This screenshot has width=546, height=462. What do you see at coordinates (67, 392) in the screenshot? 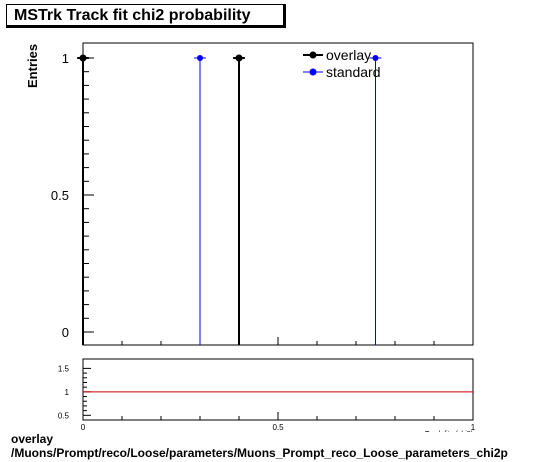
I see `ratio-y-tick-label: 1` at bounding box center [67, 392].